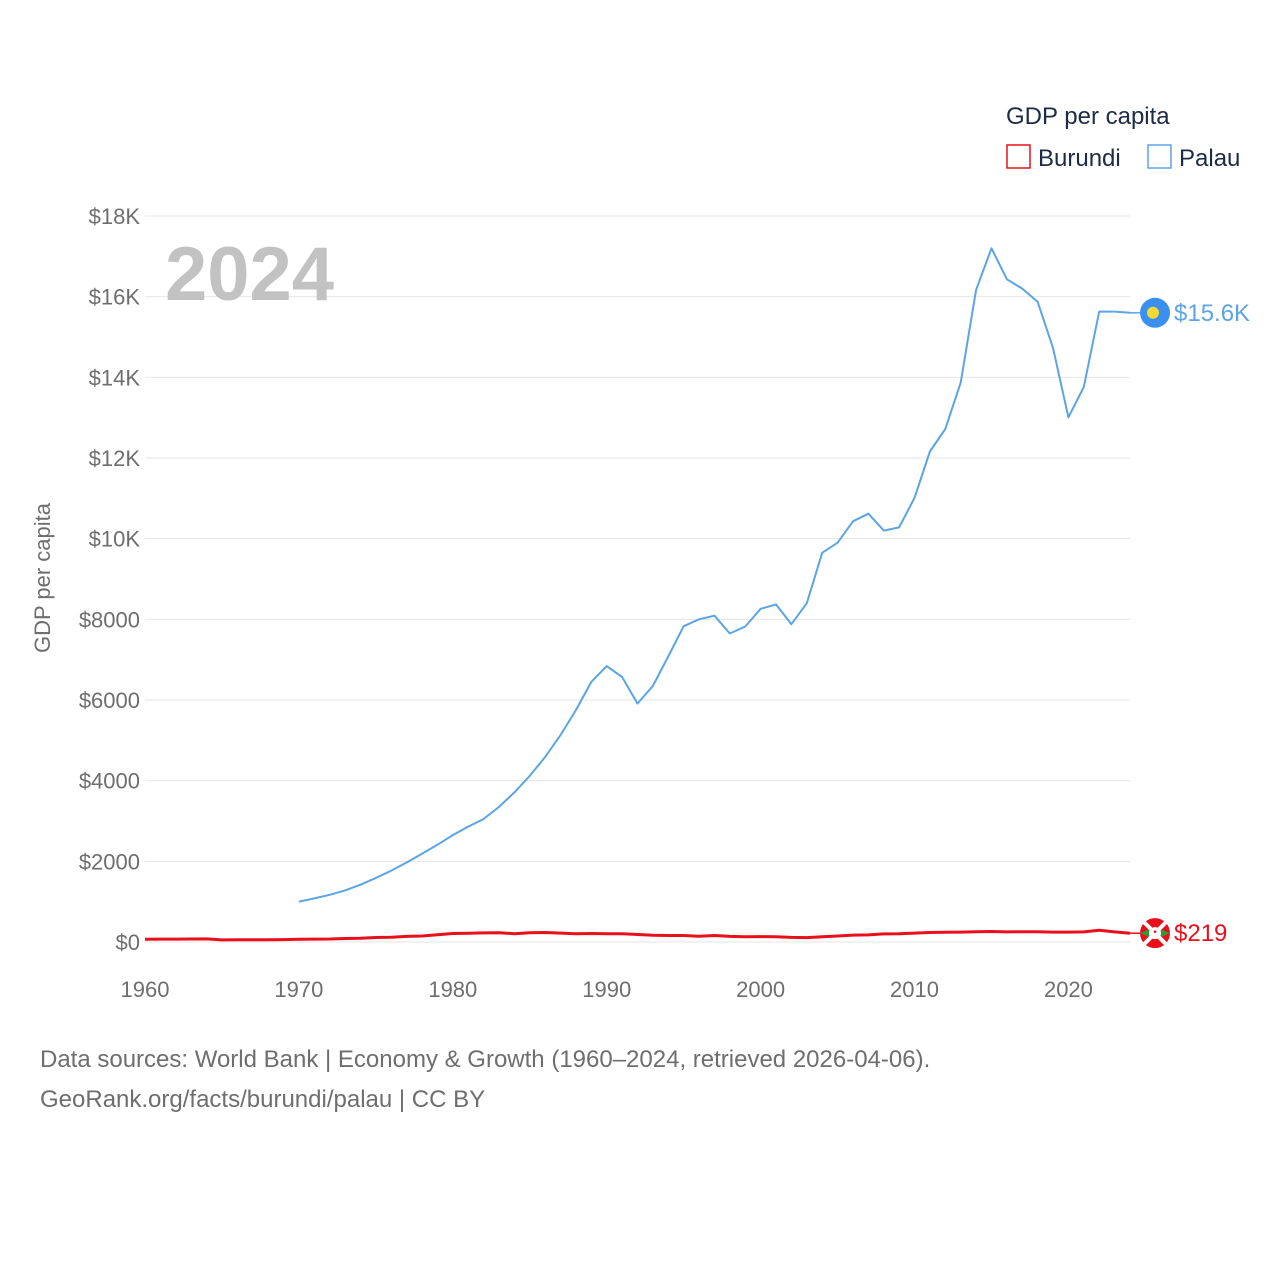  Describe the element at coordinates (109, 861) in the screenshot. I see `y-tick-label: $2000` at that location.